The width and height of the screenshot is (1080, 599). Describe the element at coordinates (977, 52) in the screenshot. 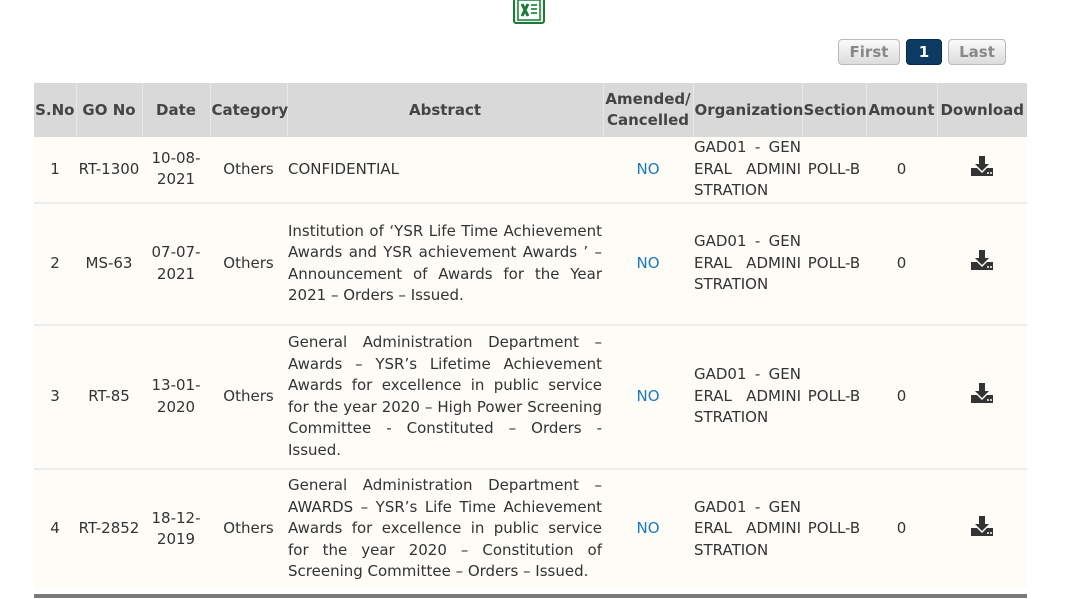

I see `last-page-button: Last` at that location.